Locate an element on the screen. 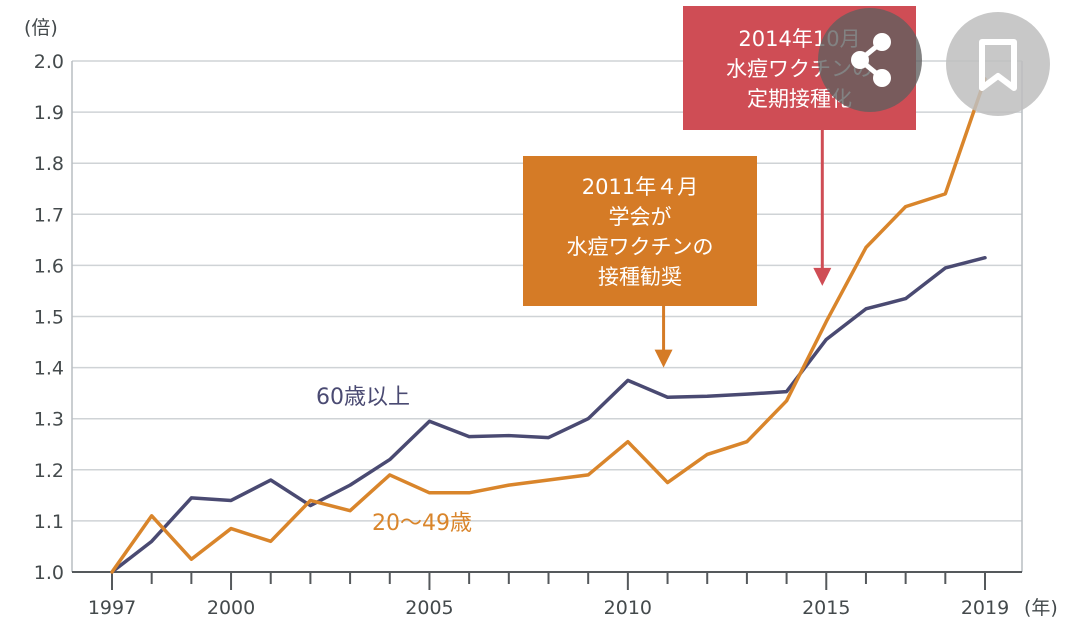 This screenshot has width=1080, height=638. bookmark-icon is located at coordinates (998, 65).